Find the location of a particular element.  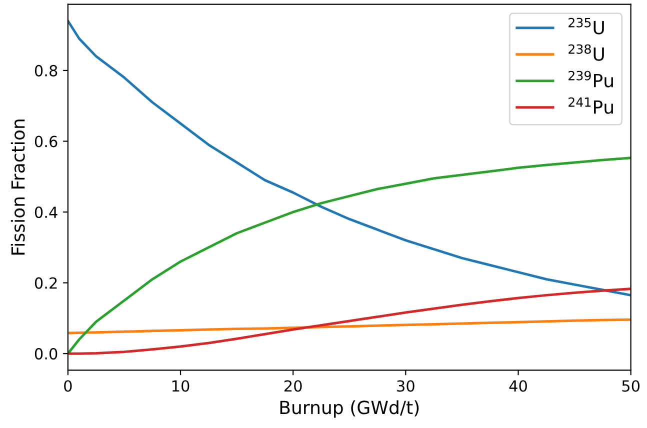

x-tick-label: 30 is located at coordinates (405, 386).